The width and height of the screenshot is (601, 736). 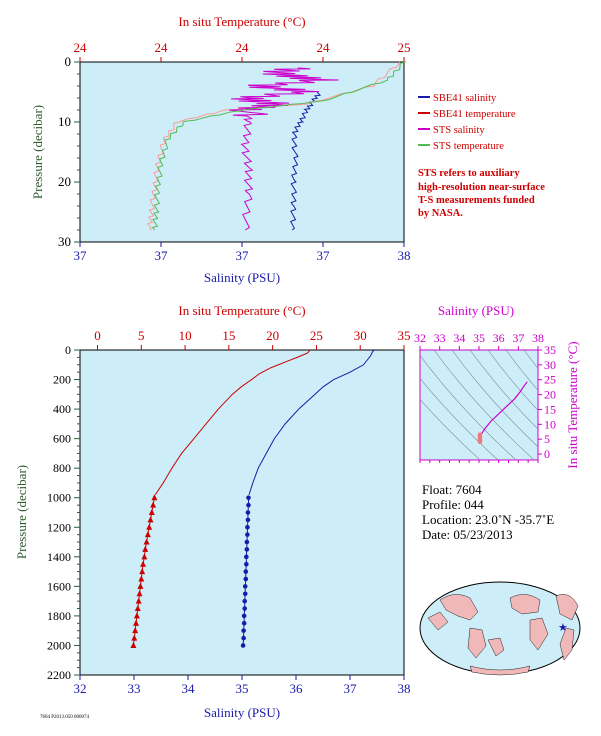 What do you see at coordinates (440, 338) in the screenshot?
I see `ts-salinity-tick-label: 33` at bounding box center [440, 338].